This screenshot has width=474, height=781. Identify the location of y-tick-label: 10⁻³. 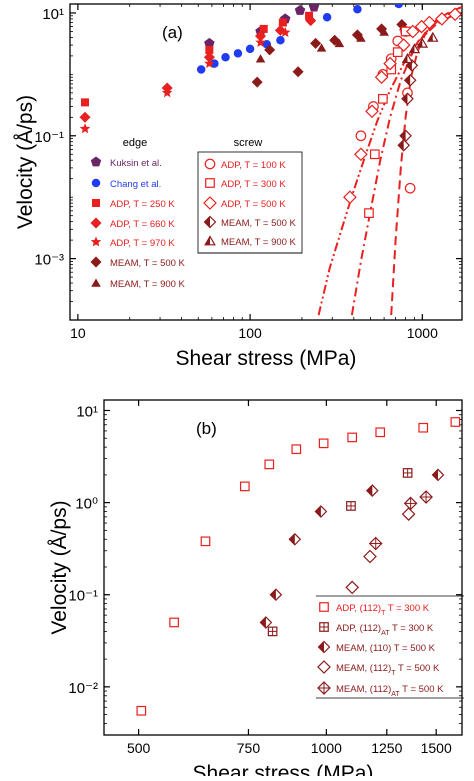
(49, 260).